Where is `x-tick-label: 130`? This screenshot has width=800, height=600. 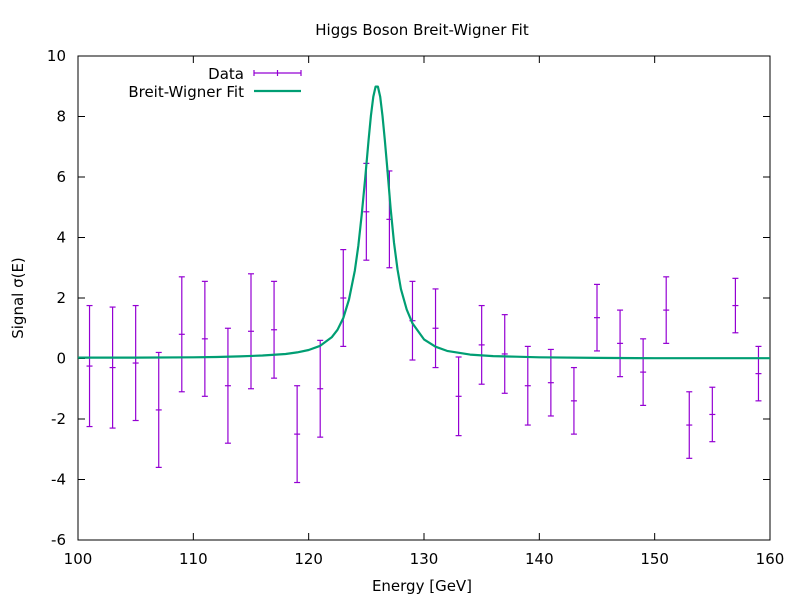
x-tick-label: 130 is located at coordinates (424, 559).